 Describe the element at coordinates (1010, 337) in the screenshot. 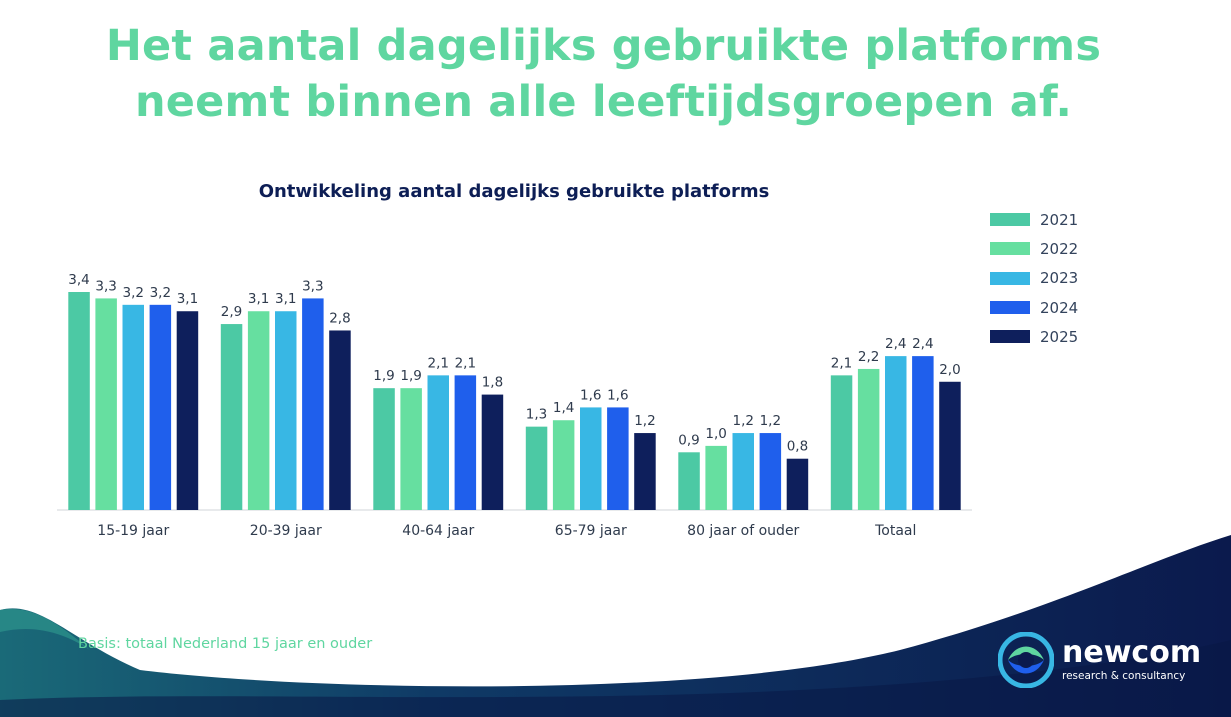

I see `legend-swatch-2025` at that location.